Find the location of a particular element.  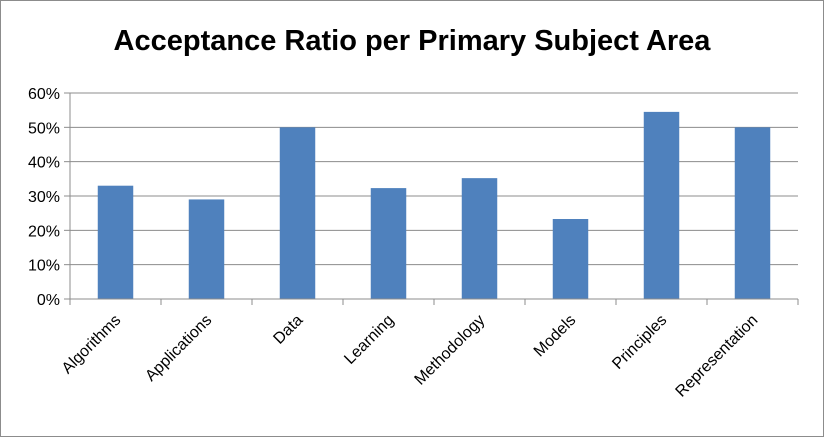

x-tick-label: Learning is located at coordinates (369, 340).